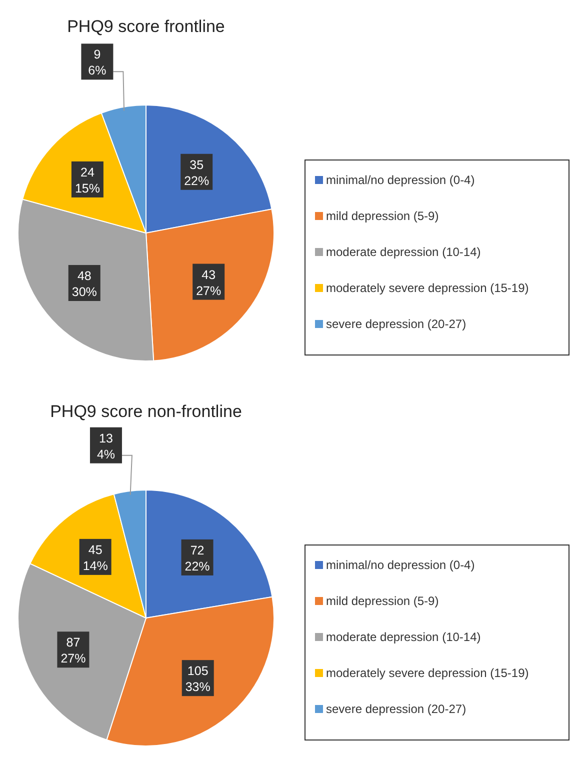 The width and height of the screenshot is (581, 770). Describe the element at coordinates (97, 63) in the screenshot. I see `data-label: 9 6%` at that location.